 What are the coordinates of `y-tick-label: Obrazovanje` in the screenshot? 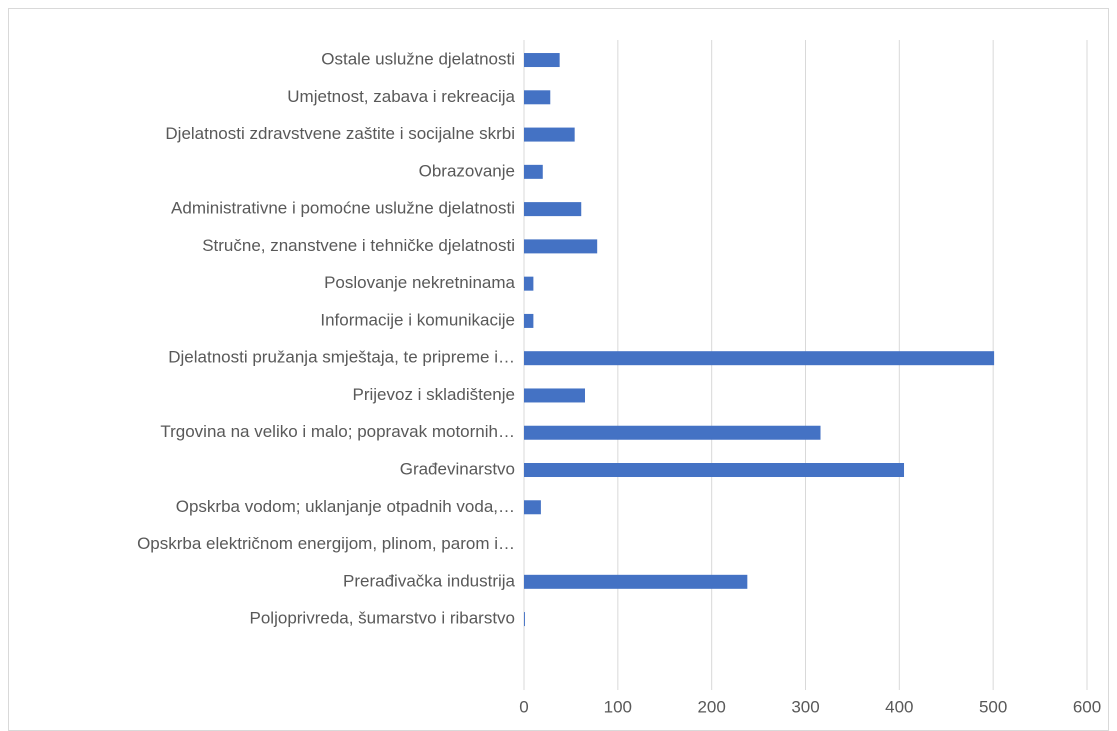 It's located at (467, 170).